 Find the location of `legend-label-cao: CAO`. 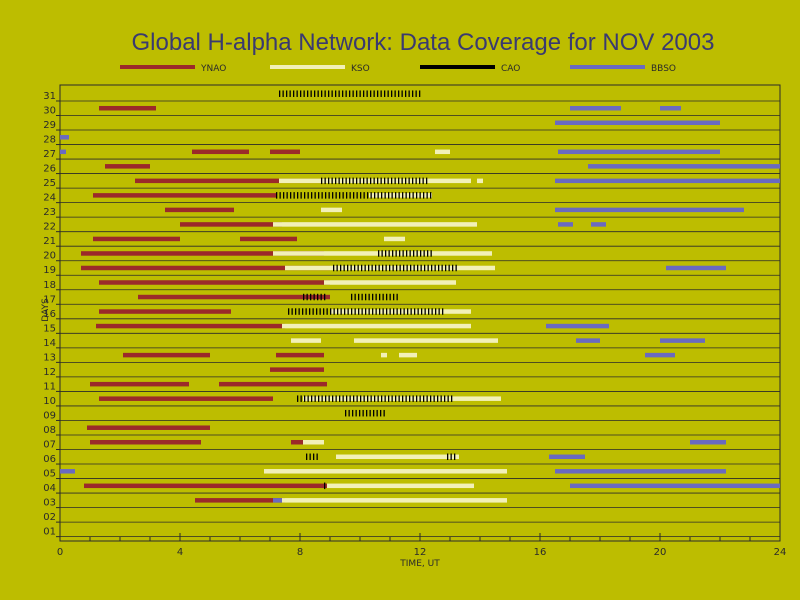

legend-label-cao: CAO is located at coordinates (510, 69).